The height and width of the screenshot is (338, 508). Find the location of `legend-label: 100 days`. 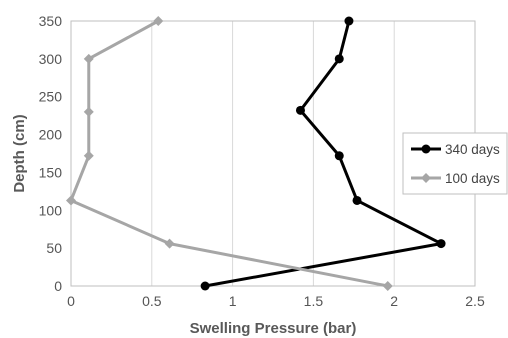

legend-label: 100 days is located at coordinates (472, 178).